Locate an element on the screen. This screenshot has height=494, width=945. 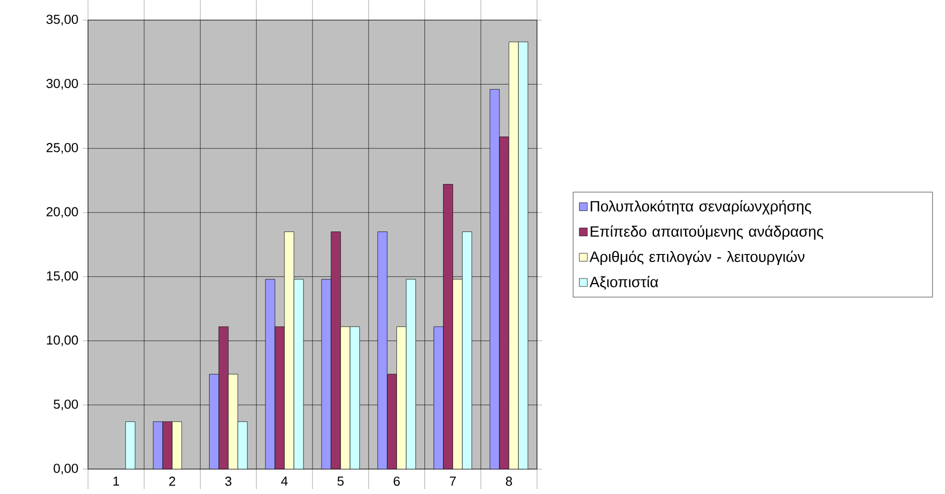
legend-label: Πολυπλοκότητα σεναρίωνχρήσης is located at coordinates (701, 207).